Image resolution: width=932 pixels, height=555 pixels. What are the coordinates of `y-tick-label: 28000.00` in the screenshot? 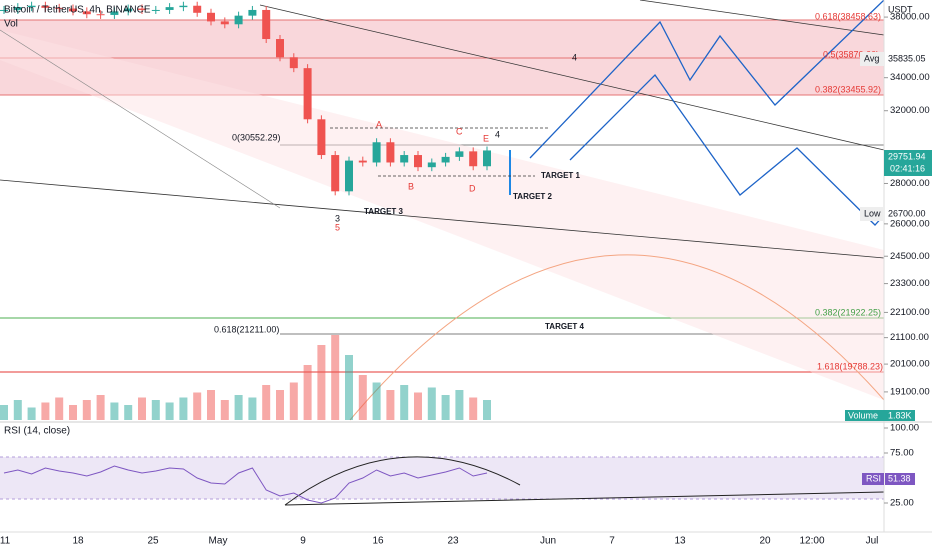 It's located at (910, 183).